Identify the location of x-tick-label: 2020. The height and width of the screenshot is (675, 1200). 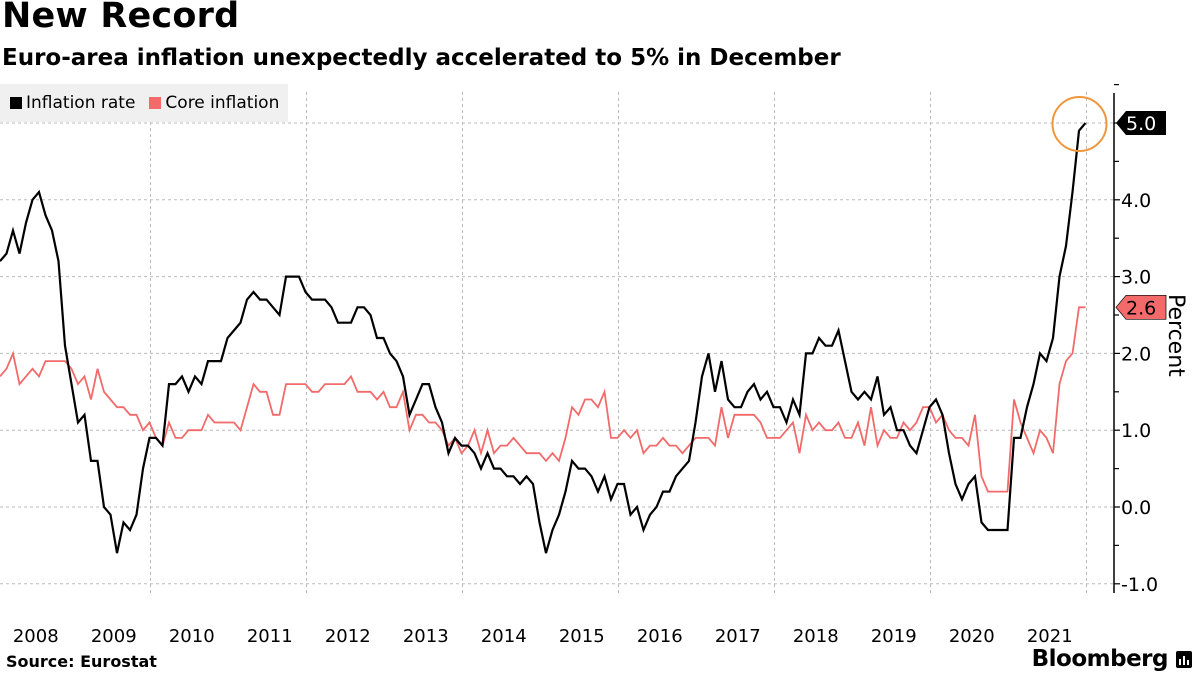
(972, 636).